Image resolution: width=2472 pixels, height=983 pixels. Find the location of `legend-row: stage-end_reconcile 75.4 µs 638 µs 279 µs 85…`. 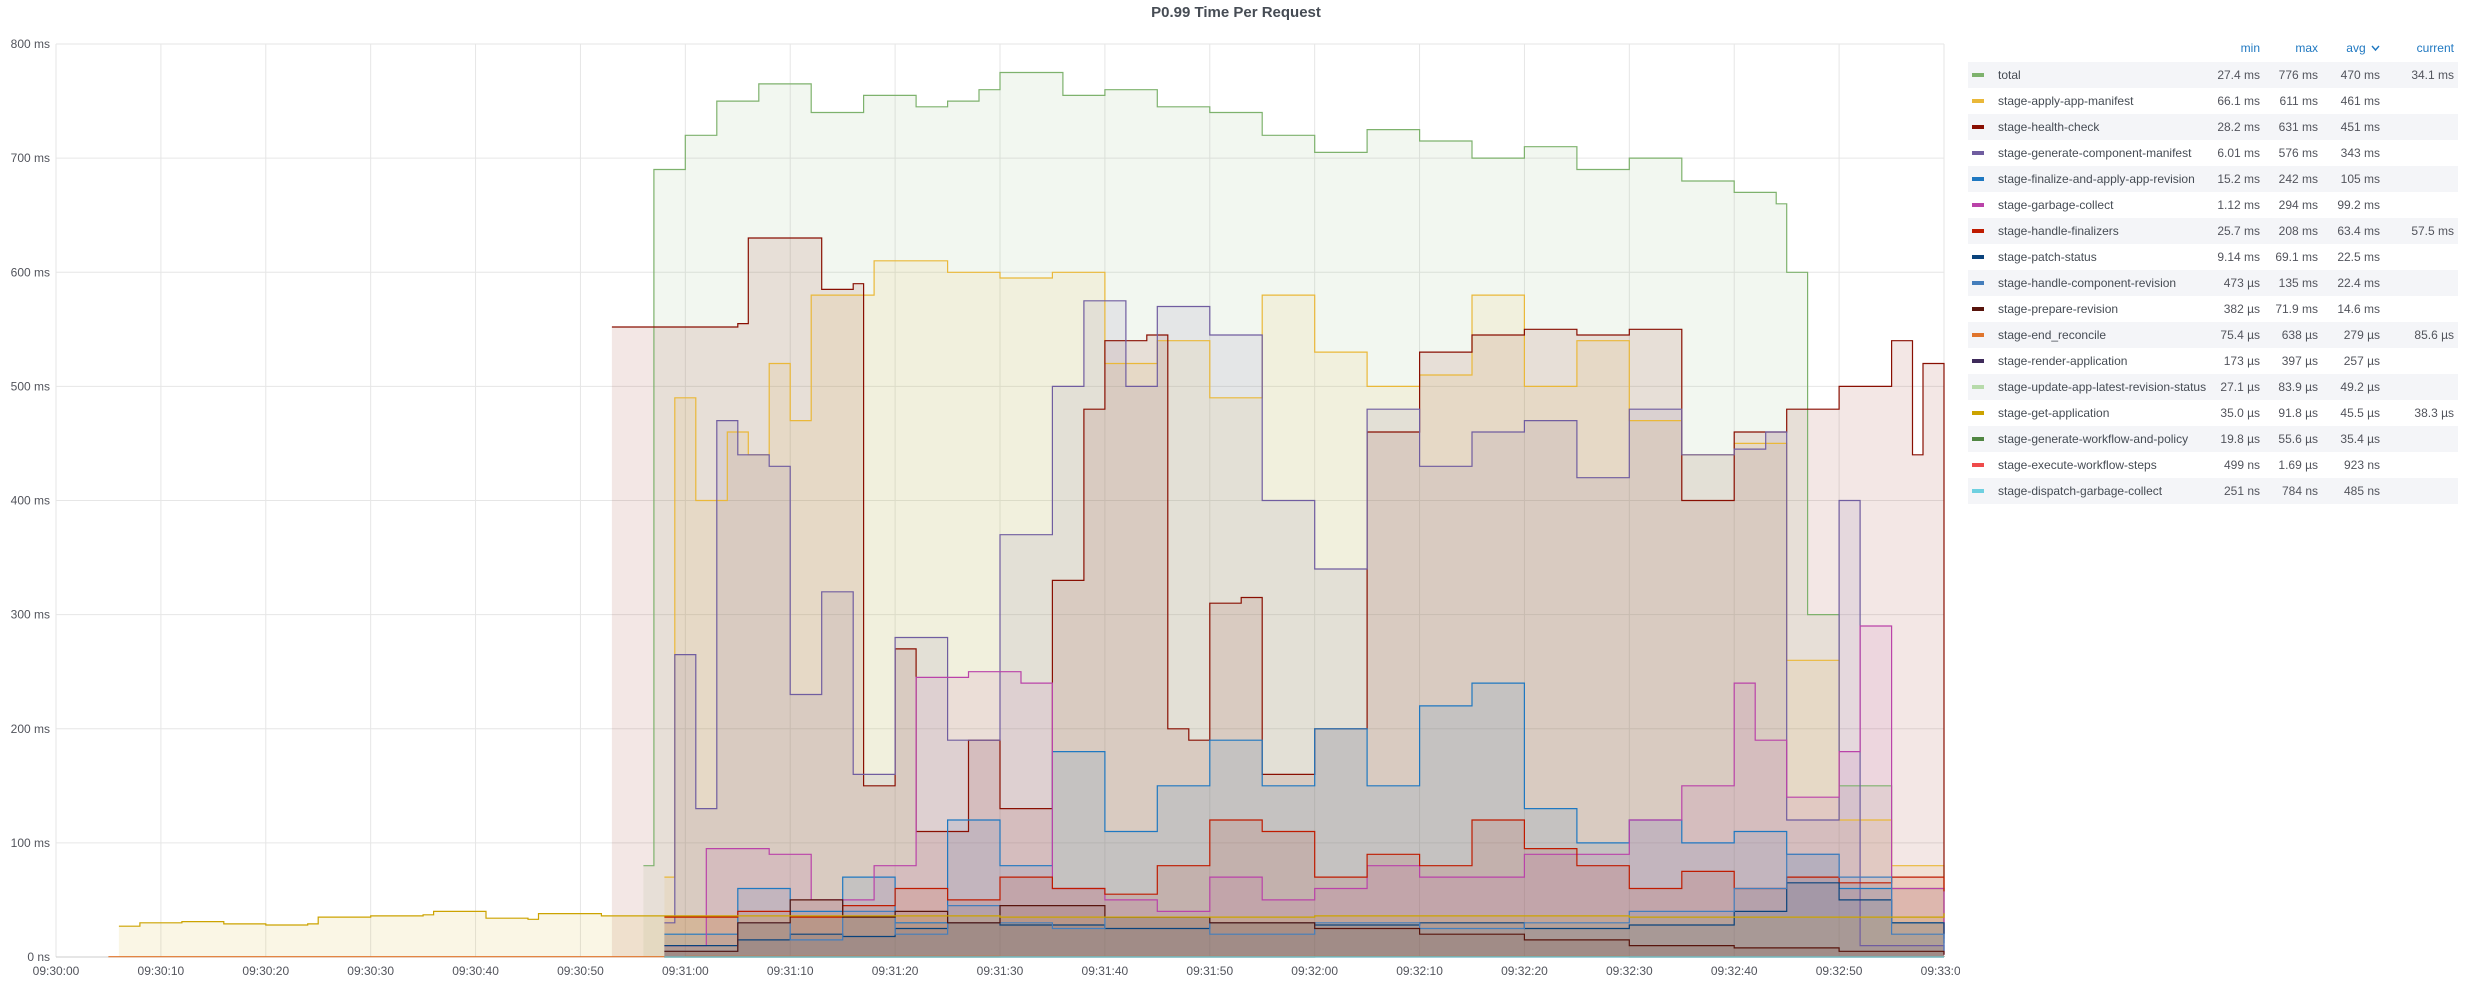

legend-row: stage-end_reconcile 75.4 µs 638 µs 279 µs 85… is located at coordinates (2213, 335).